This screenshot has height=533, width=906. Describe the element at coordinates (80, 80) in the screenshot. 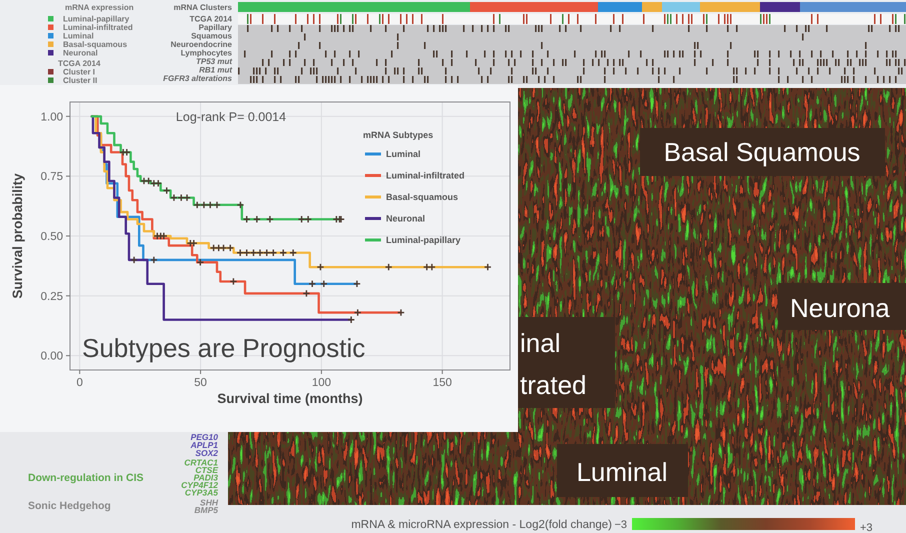

I see `text: Cluster II` at that location.